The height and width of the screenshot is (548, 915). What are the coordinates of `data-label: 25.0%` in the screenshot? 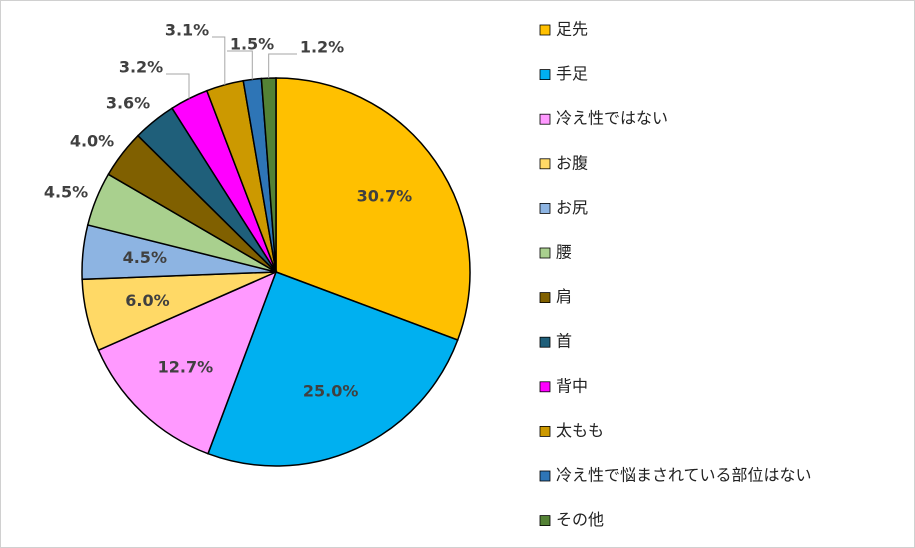 It's located at (331, 391).